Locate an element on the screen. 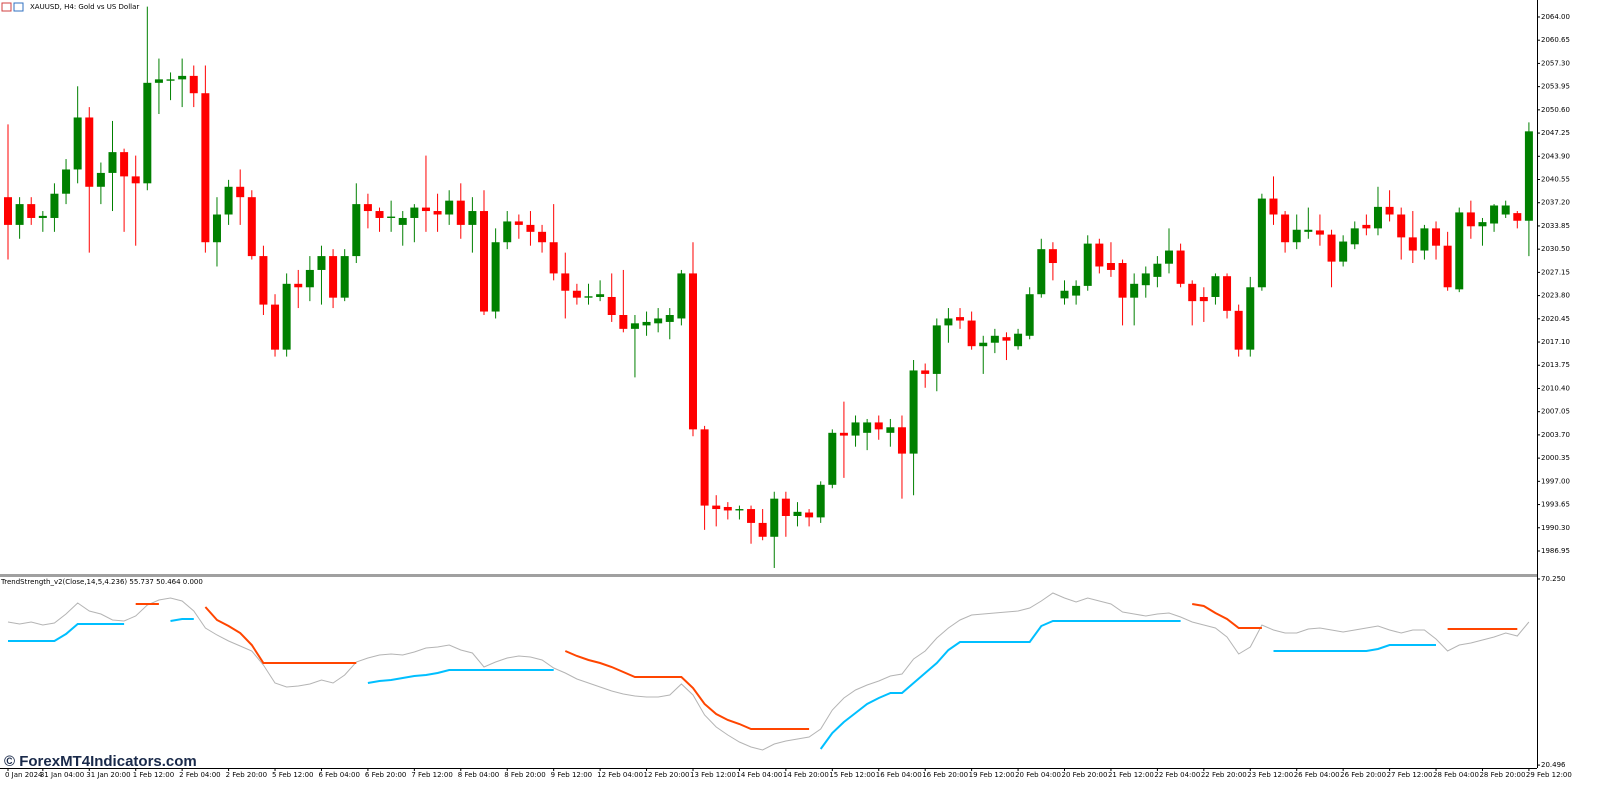  y-tick-label: 2017.10 is located at coordinates (1555, 342).